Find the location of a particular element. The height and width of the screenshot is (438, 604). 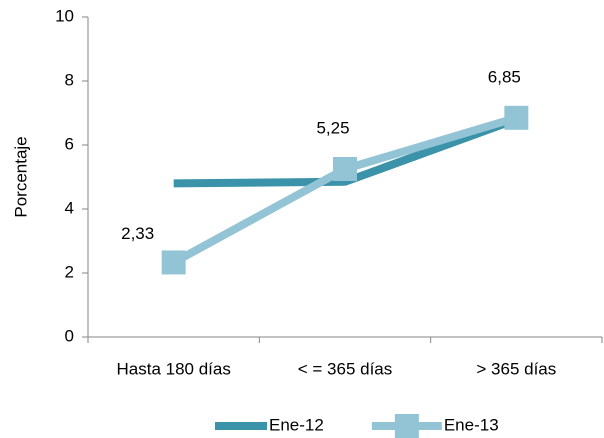

legend-label: Ene-13 is located at coordinates (471, 424).